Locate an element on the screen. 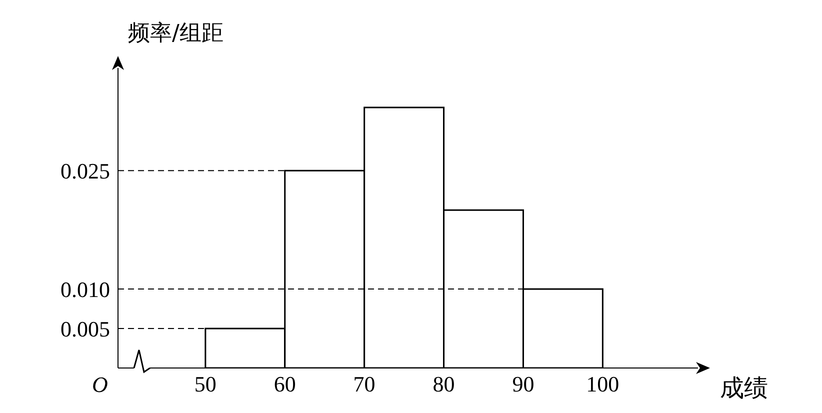 This screenshot has width=822, height=413. y-tick-label: 0.025 is located at coordinates (85, 171).